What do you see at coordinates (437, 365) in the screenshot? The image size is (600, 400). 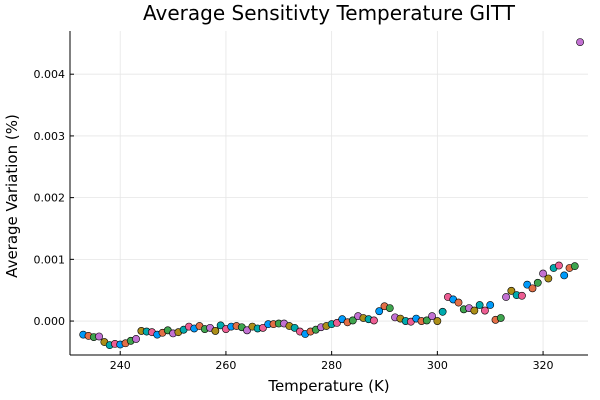 I see `x-tick-label: 300` at bounding box center [437, 365].